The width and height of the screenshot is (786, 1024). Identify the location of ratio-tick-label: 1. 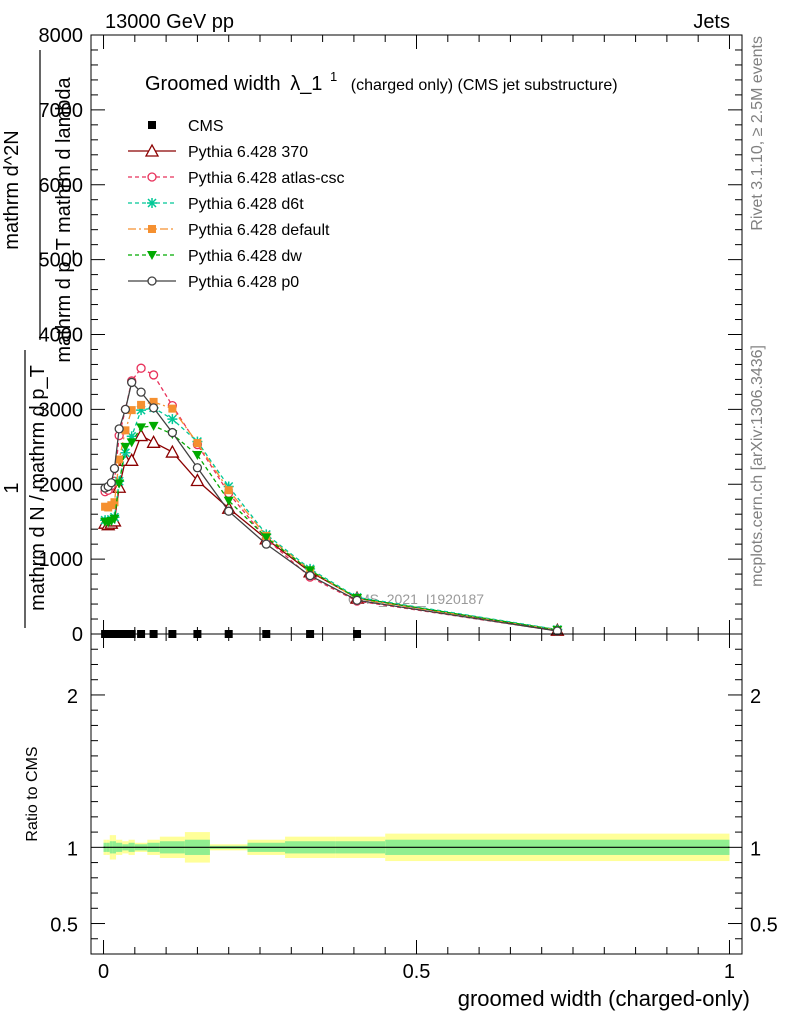
(72, 849).